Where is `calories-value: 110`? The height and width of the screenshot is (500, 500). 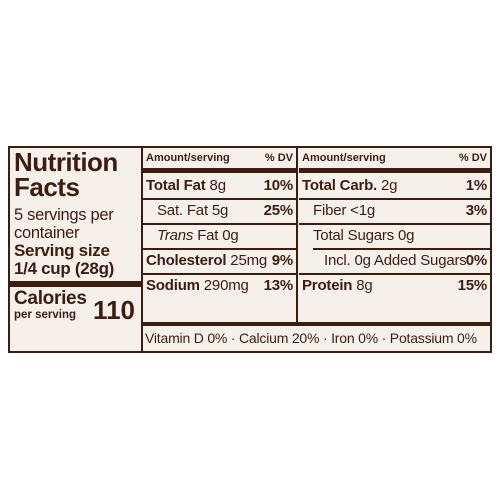 calories-value: 110 is located at coordinates (114, 310).